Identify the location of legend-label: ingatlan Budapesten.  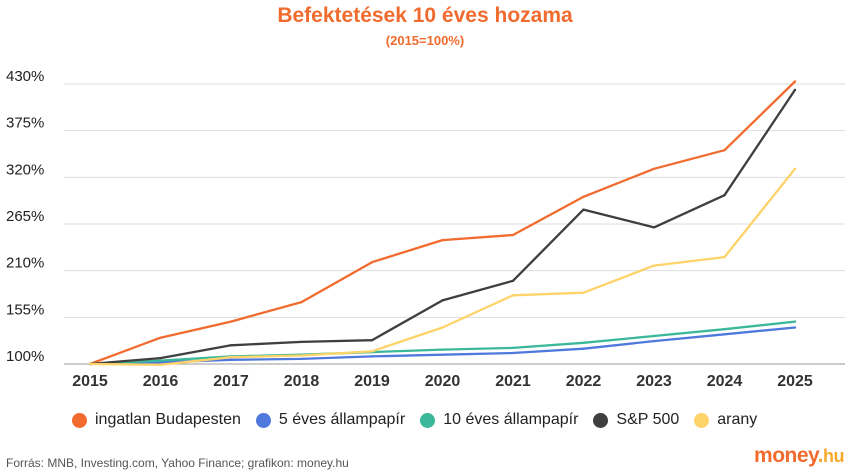
(168, 419).